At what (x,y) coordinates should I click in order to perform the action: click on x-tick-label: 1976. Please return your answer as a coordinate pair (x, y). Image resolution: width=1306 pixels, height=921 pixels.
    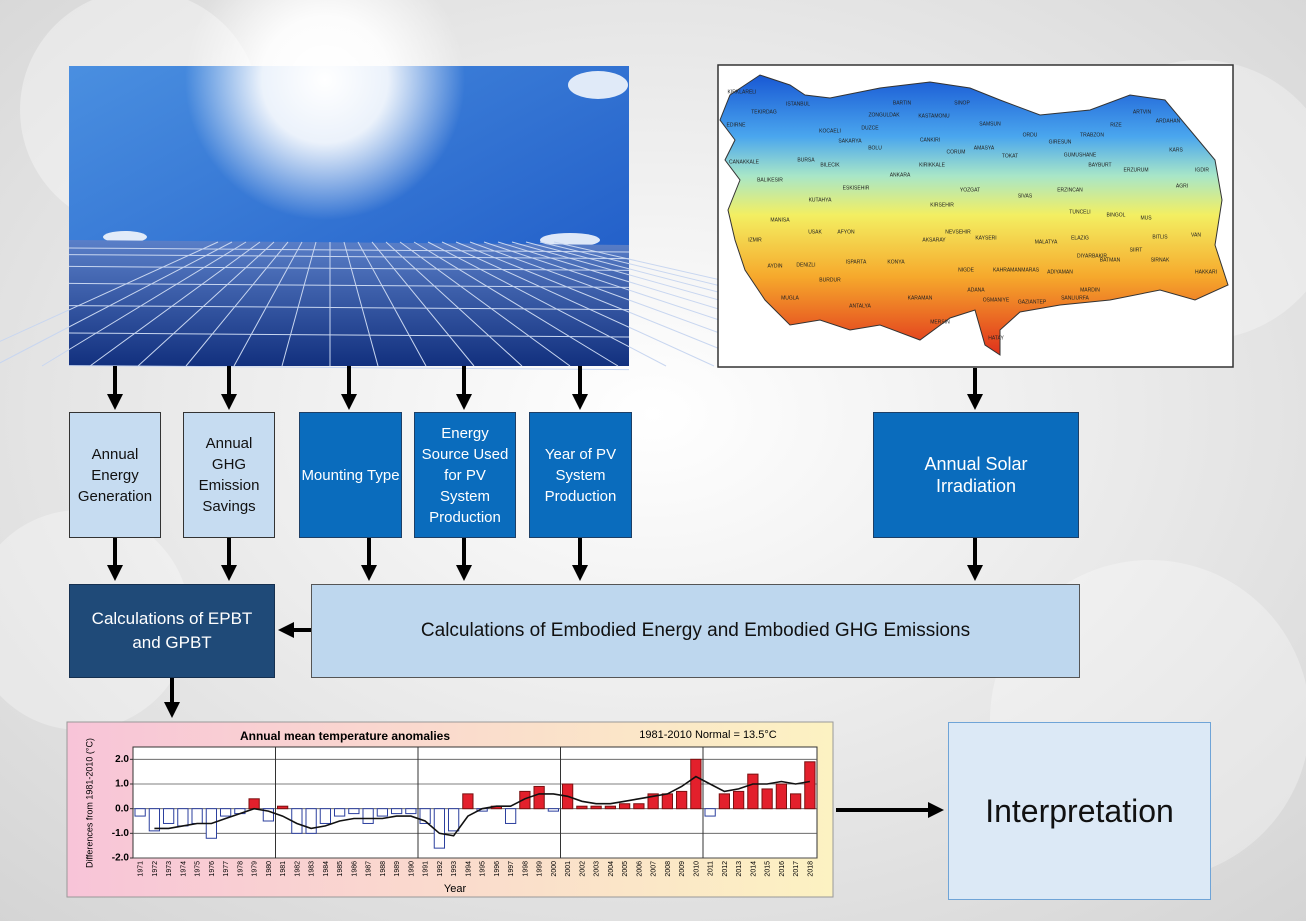
    Looking at the image, I should click on (212, 869).